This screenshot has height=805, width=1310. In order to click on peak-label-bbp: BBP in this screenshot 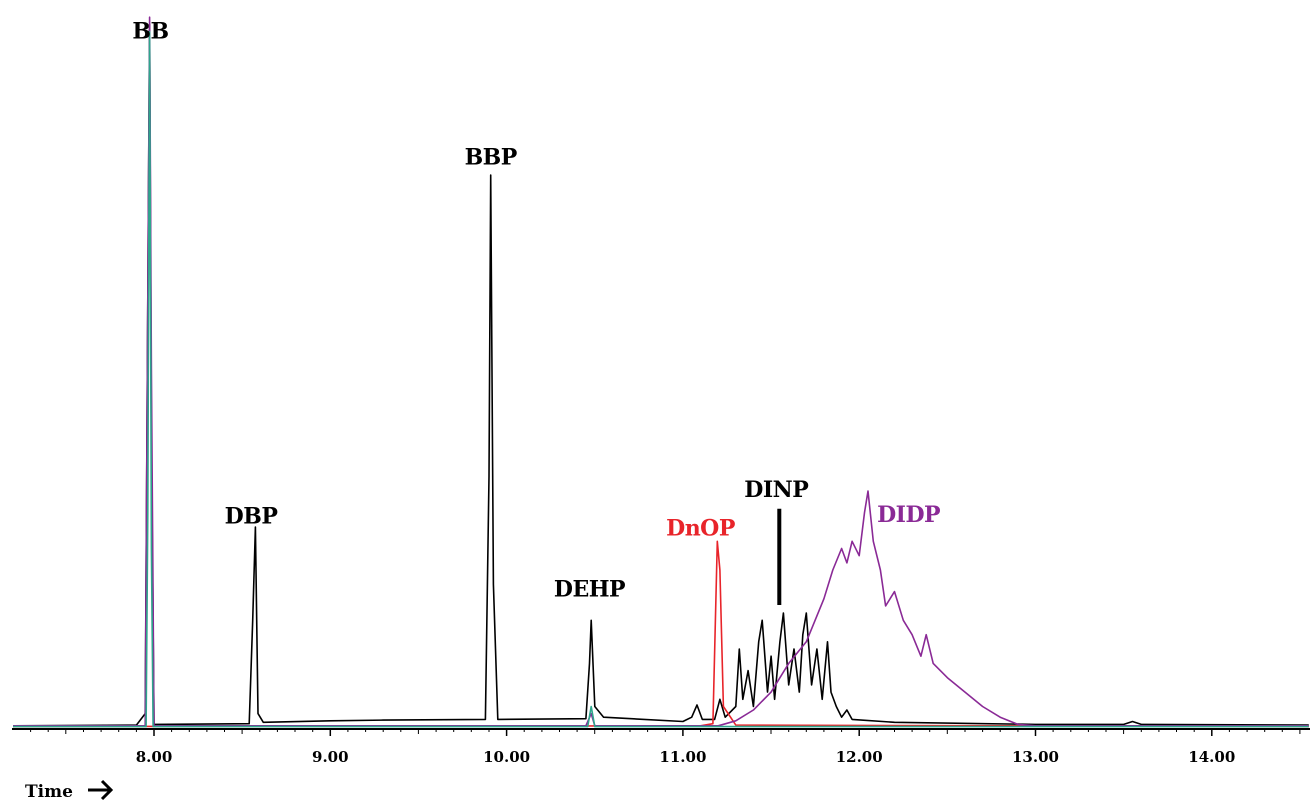, I will do `click(491, 157)`.